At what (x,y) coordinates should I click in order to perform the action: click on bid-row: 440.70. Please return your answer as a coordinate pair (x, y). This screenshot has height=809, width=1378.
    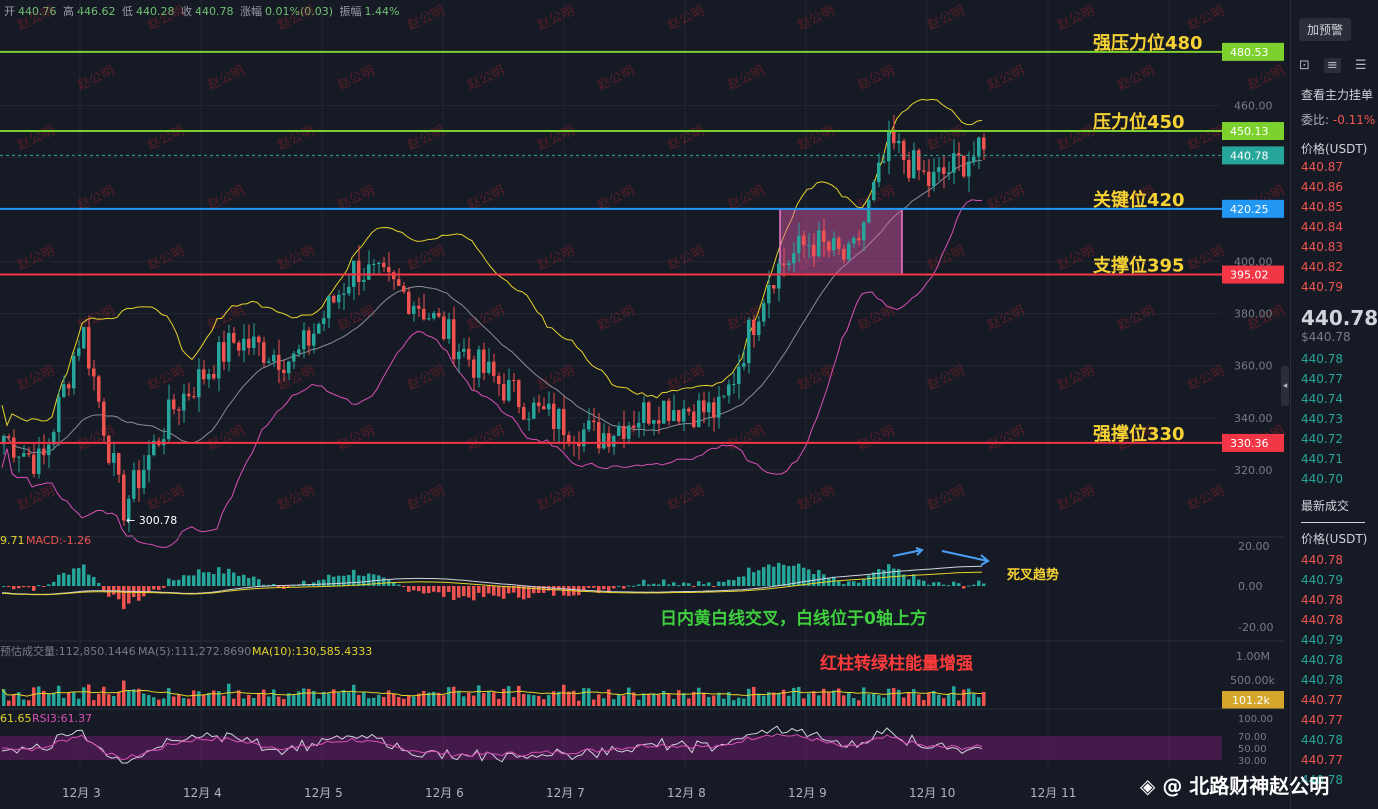
    Looking at the image, I should click on (1322, 479).